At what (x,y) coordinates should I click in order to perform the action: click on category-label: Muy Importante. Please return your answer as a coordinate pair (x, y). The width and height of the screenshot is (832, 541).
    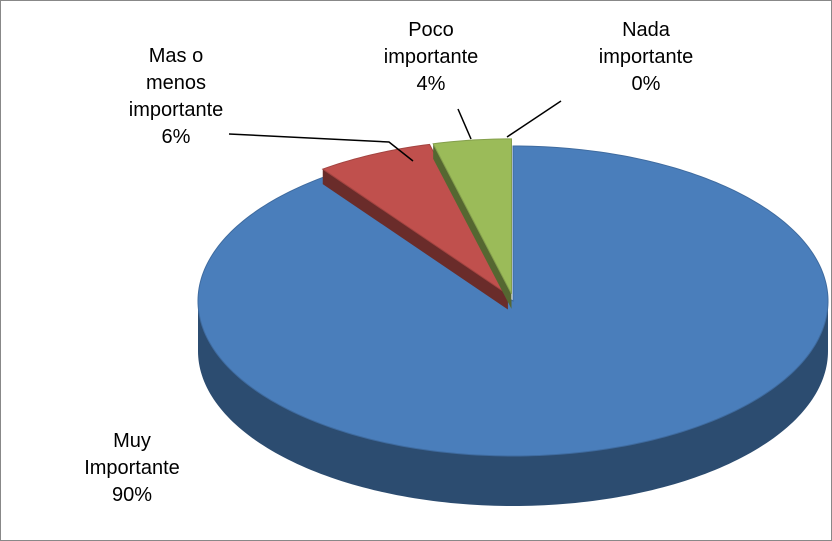
    Looking at the image, I should click on (132, 454).